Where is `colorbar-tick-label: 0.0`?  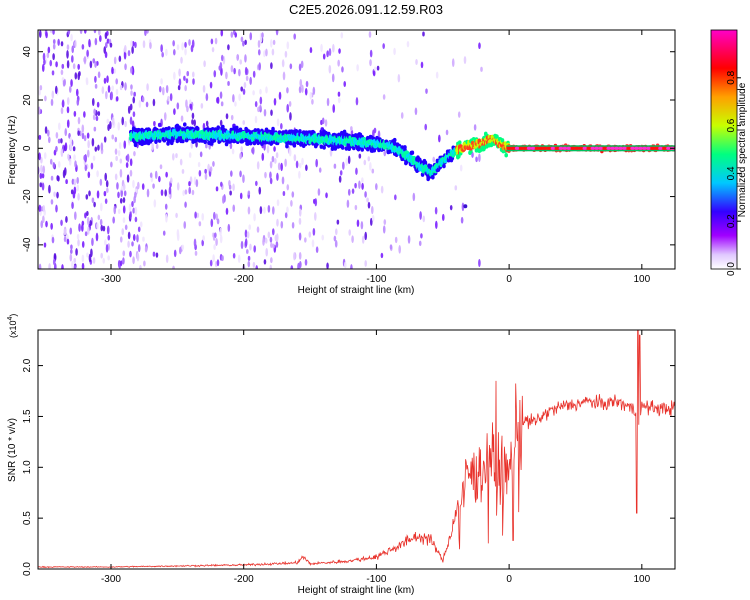
colorbar-tick-label: 0.0 is located at coordinates (731, 269).